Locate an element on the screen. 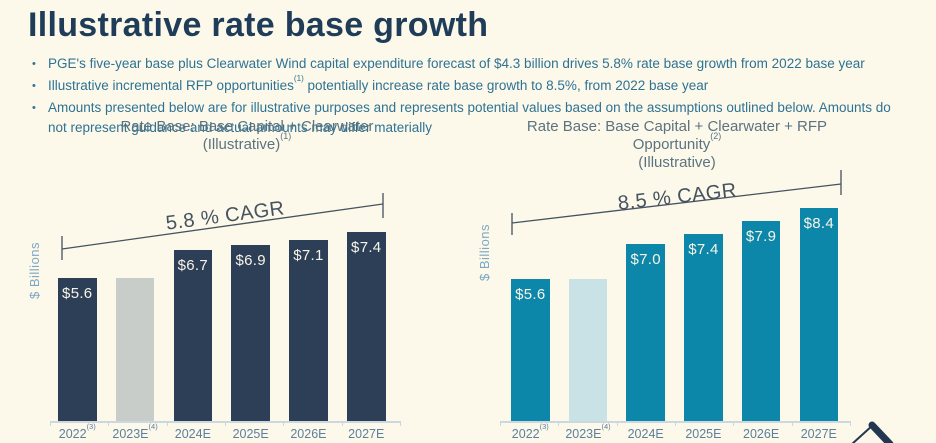 Image resolution: width=936 pixels, height=443 pixels. chart-title-line: (Illustrative)(1) is located at coordinates (247, 141).